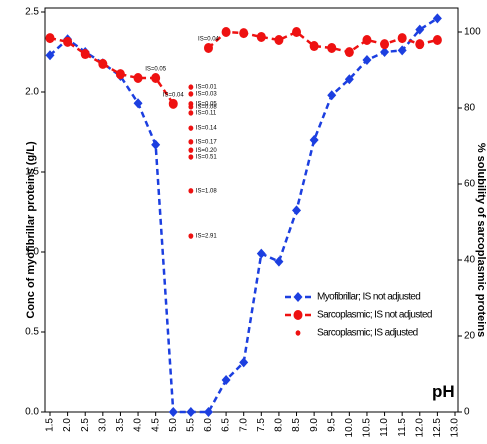  What do you see at coordinates (470, 336) in the screenshot?
I see `y2-tick-label: 20` at bounding box center [470, 336].